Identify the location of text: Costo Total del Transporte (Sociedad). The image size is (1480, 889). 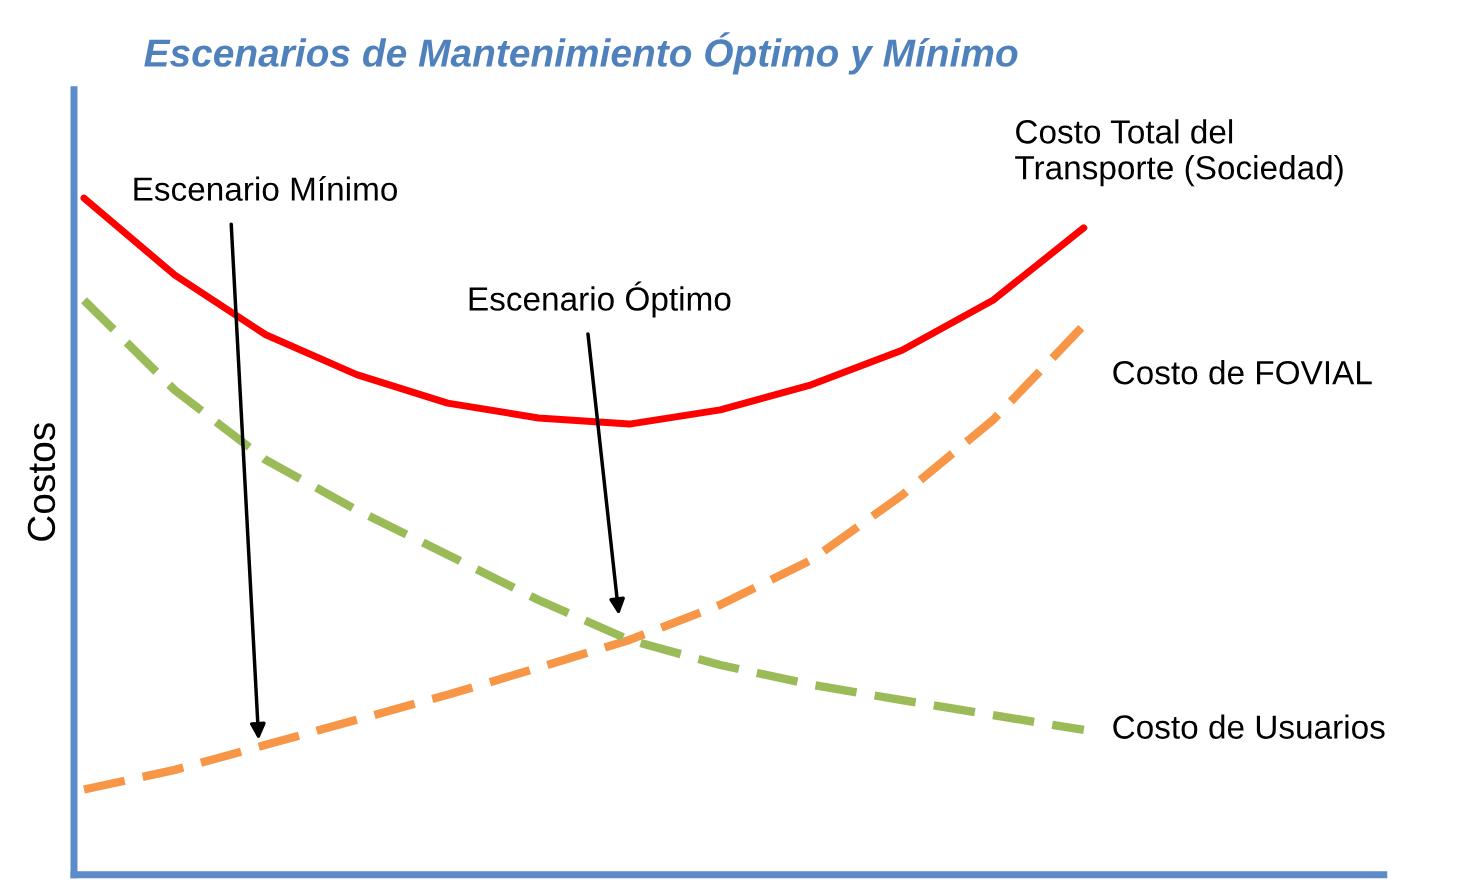
(1179, 153).